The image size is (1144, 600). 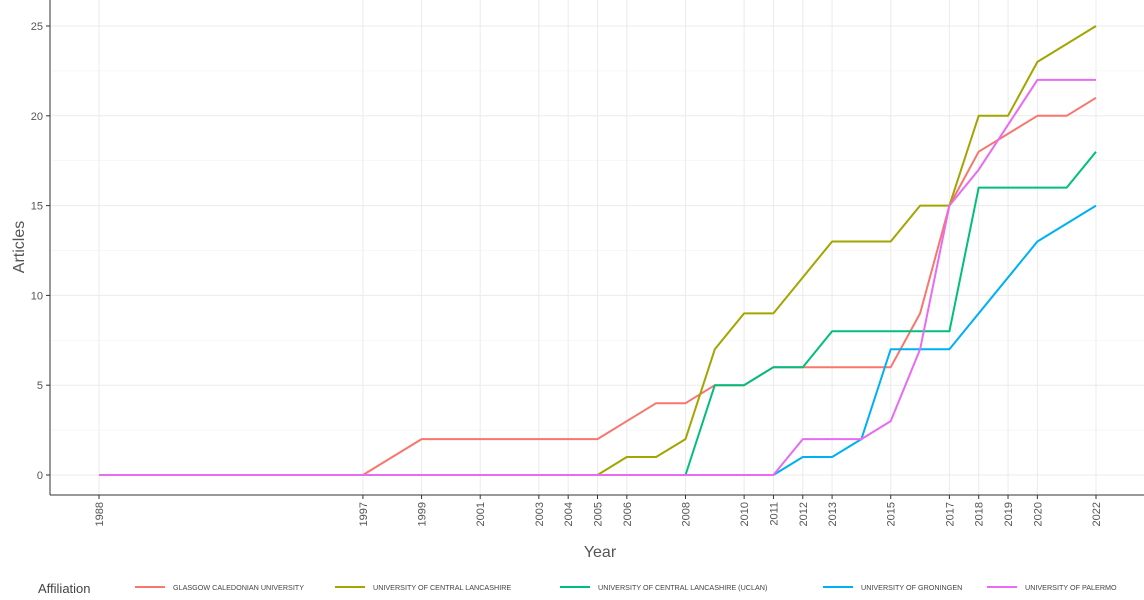 What do you see at coordinates (37, 296) in the screenshot?
I see `y-tick-label: 10` at bounding box center [37, 296].